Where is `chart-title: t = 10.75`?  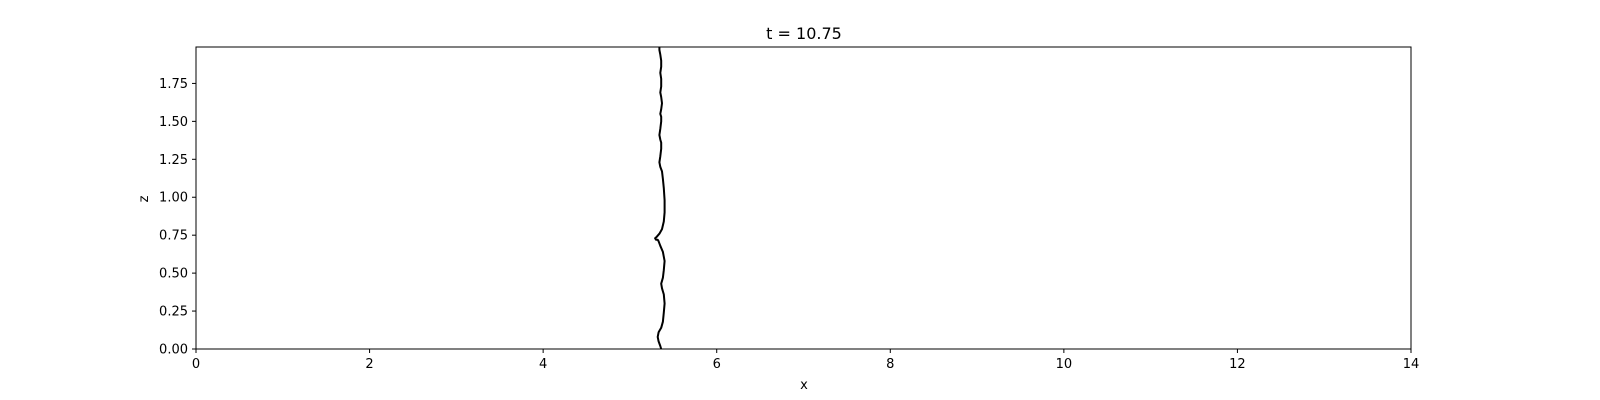
chart-title: t = 10.75 is located at coordinates (804, 33).